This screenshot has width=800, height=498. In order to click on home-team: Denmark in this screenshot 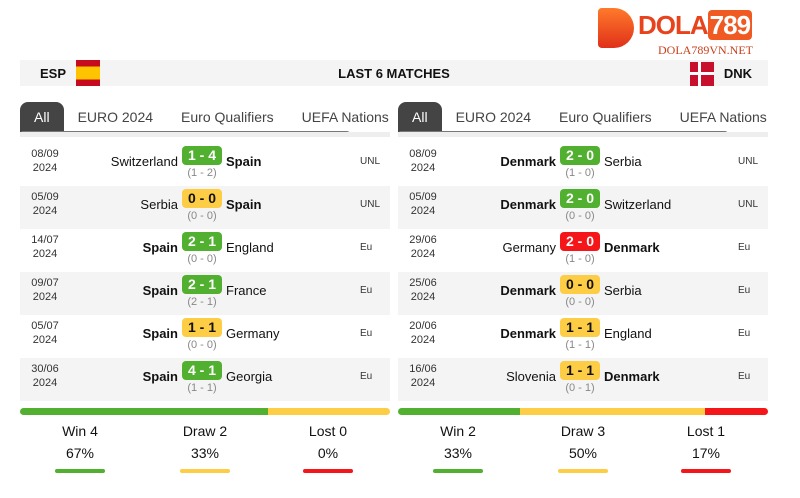, I will do `click(528, 290)`.